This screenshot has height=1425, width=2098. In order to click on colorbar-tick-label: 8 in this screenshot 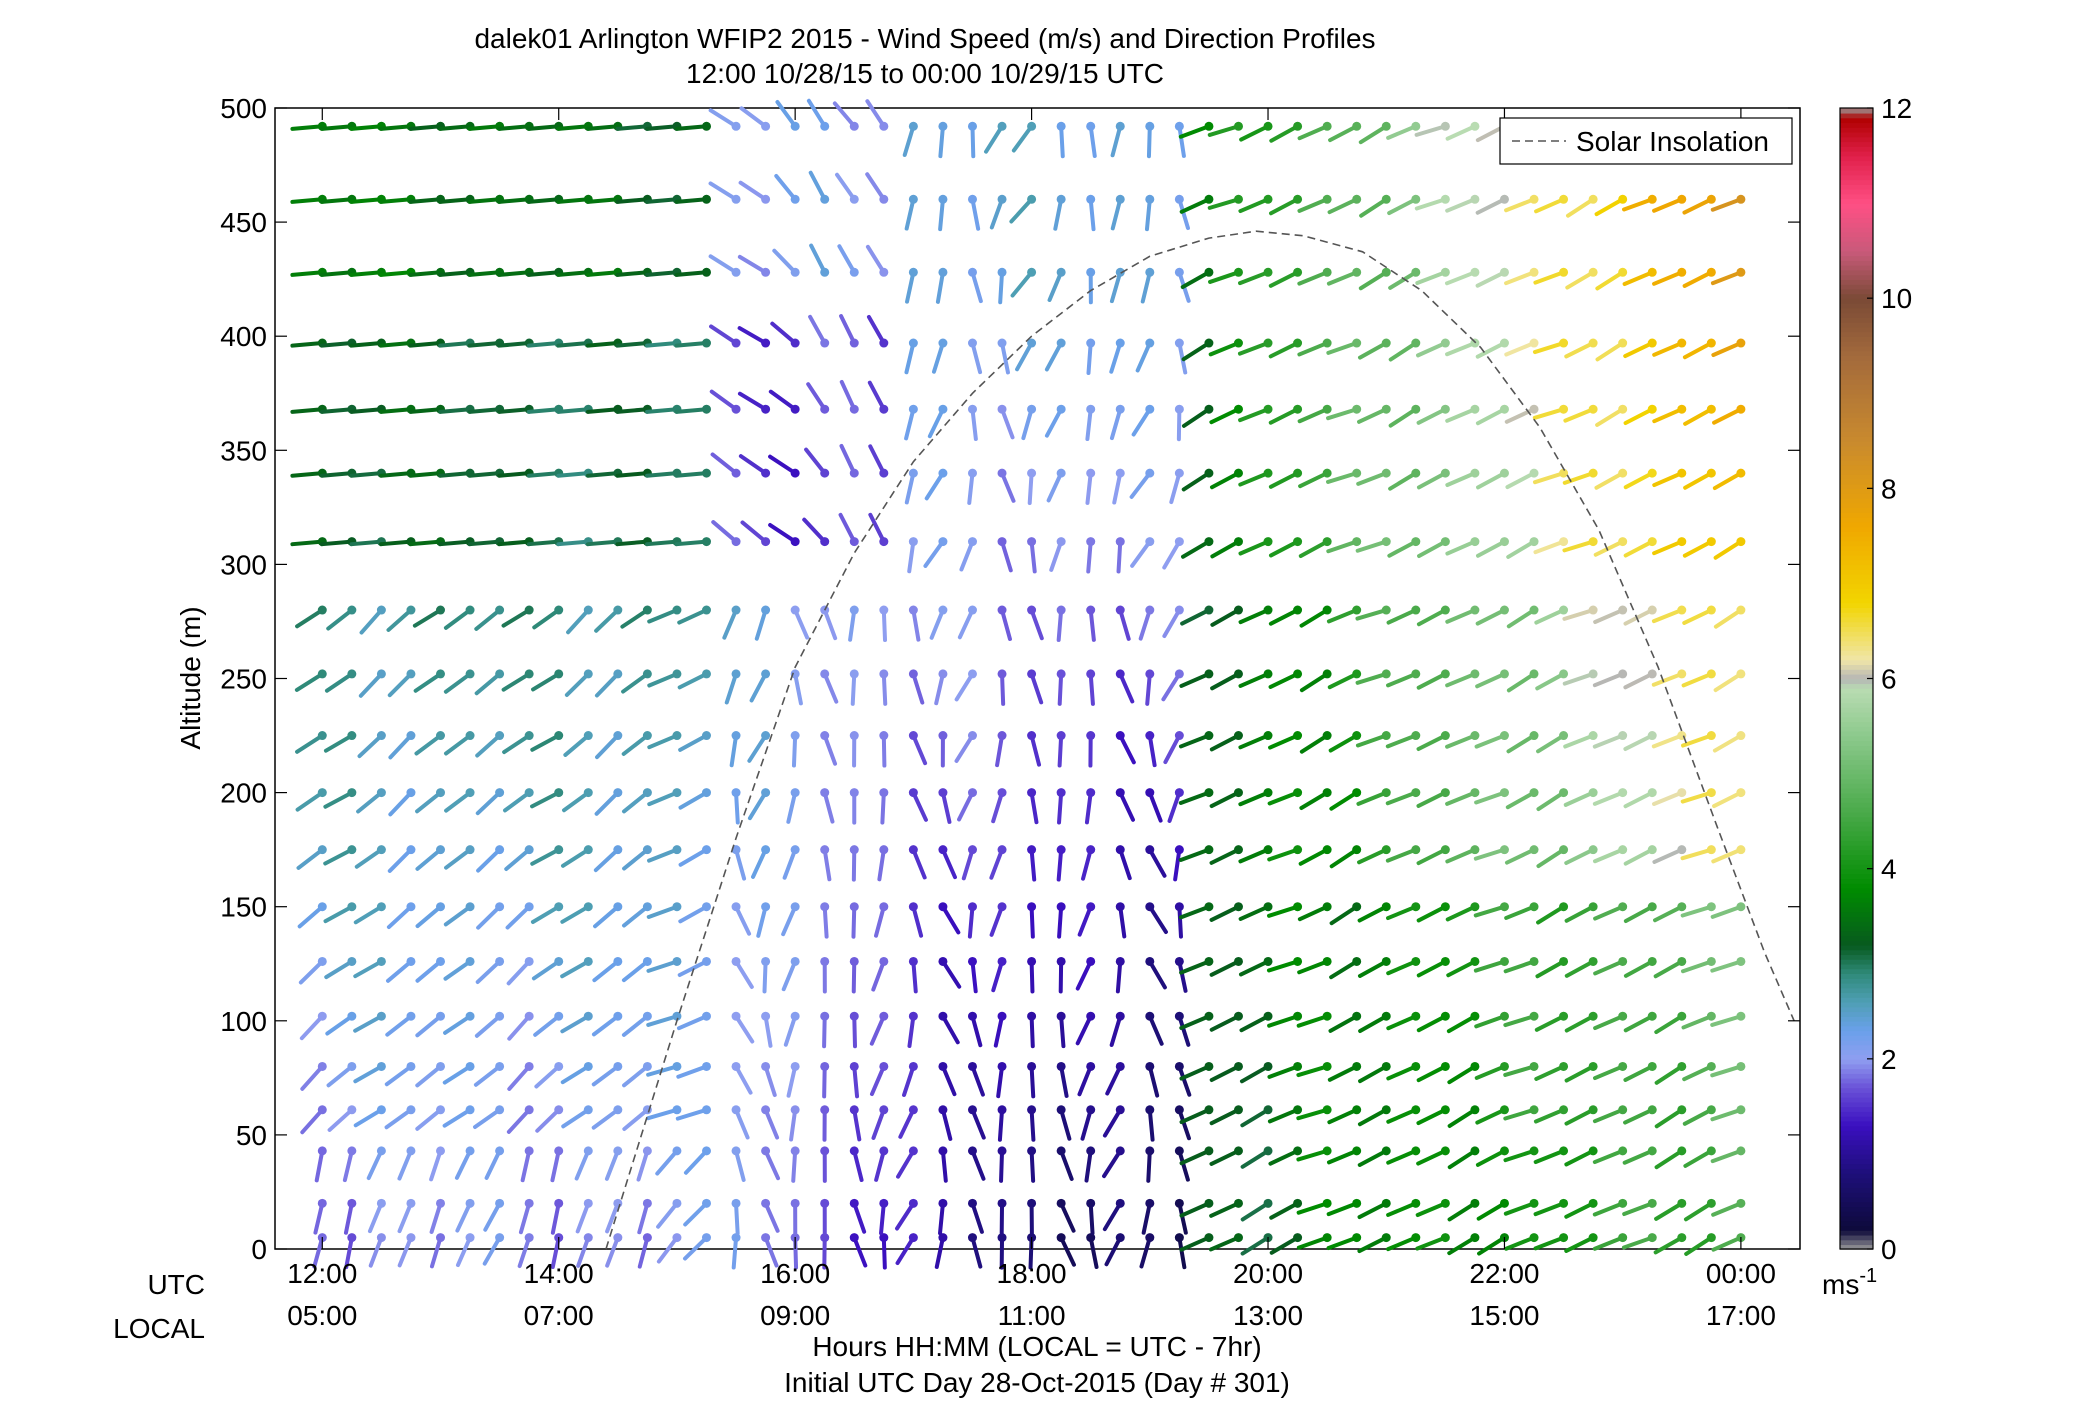, I will do `click(1889, 488)`.